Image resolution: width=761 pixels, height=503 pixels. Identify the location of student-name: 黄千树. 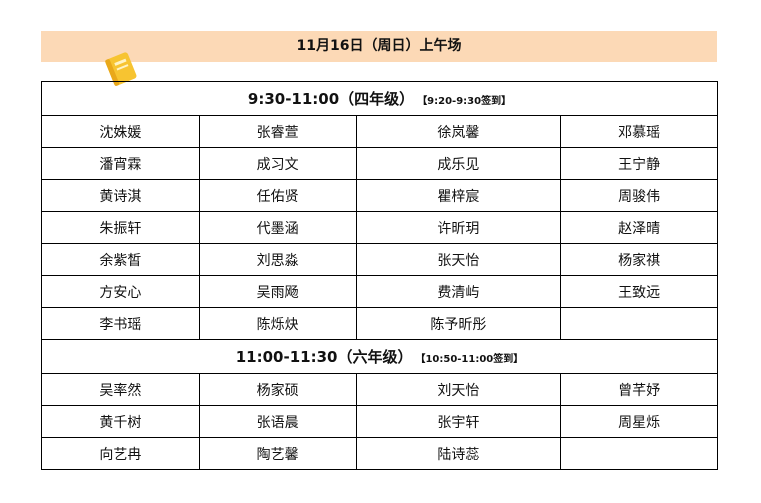
(120, 421).